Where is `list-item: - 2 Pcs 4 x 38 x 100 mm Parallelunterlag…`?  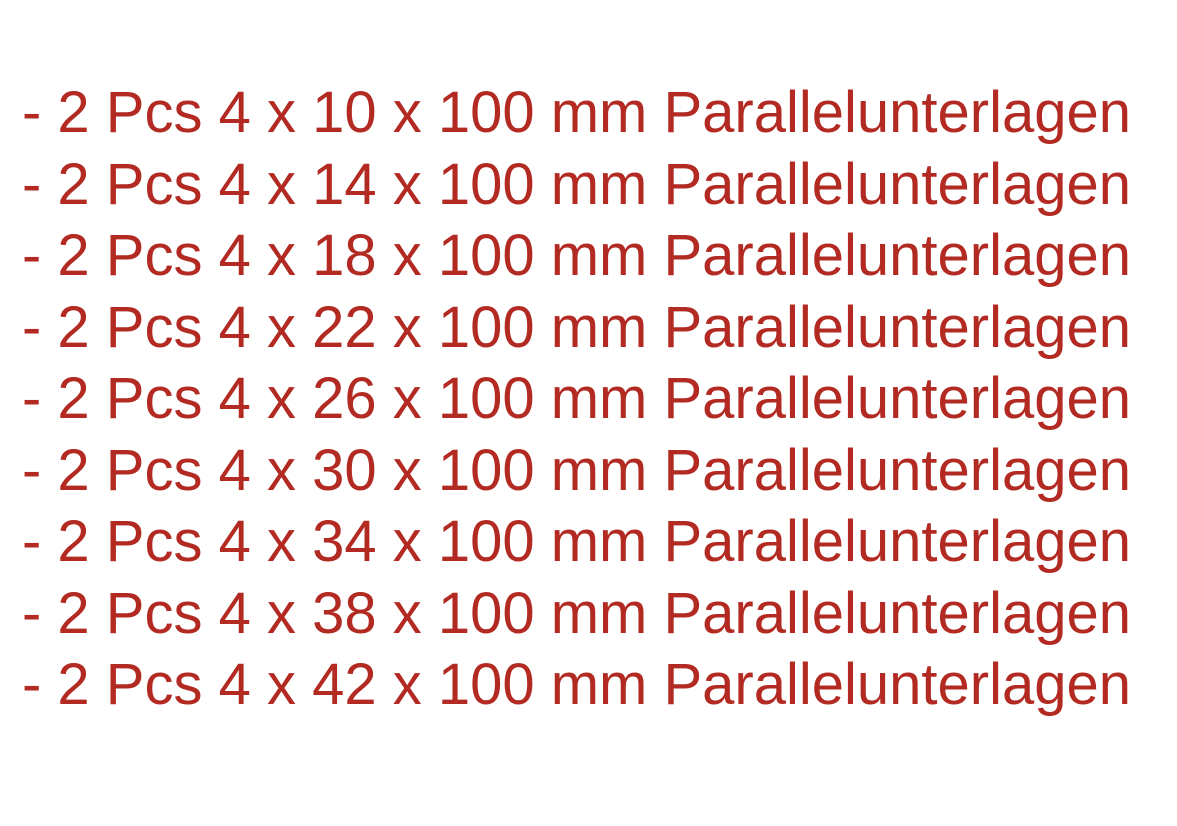 list-item: - 2 Pcs 4 x 38 x 100 mm Parallelunterlag… is located at coordinates (576, 613).